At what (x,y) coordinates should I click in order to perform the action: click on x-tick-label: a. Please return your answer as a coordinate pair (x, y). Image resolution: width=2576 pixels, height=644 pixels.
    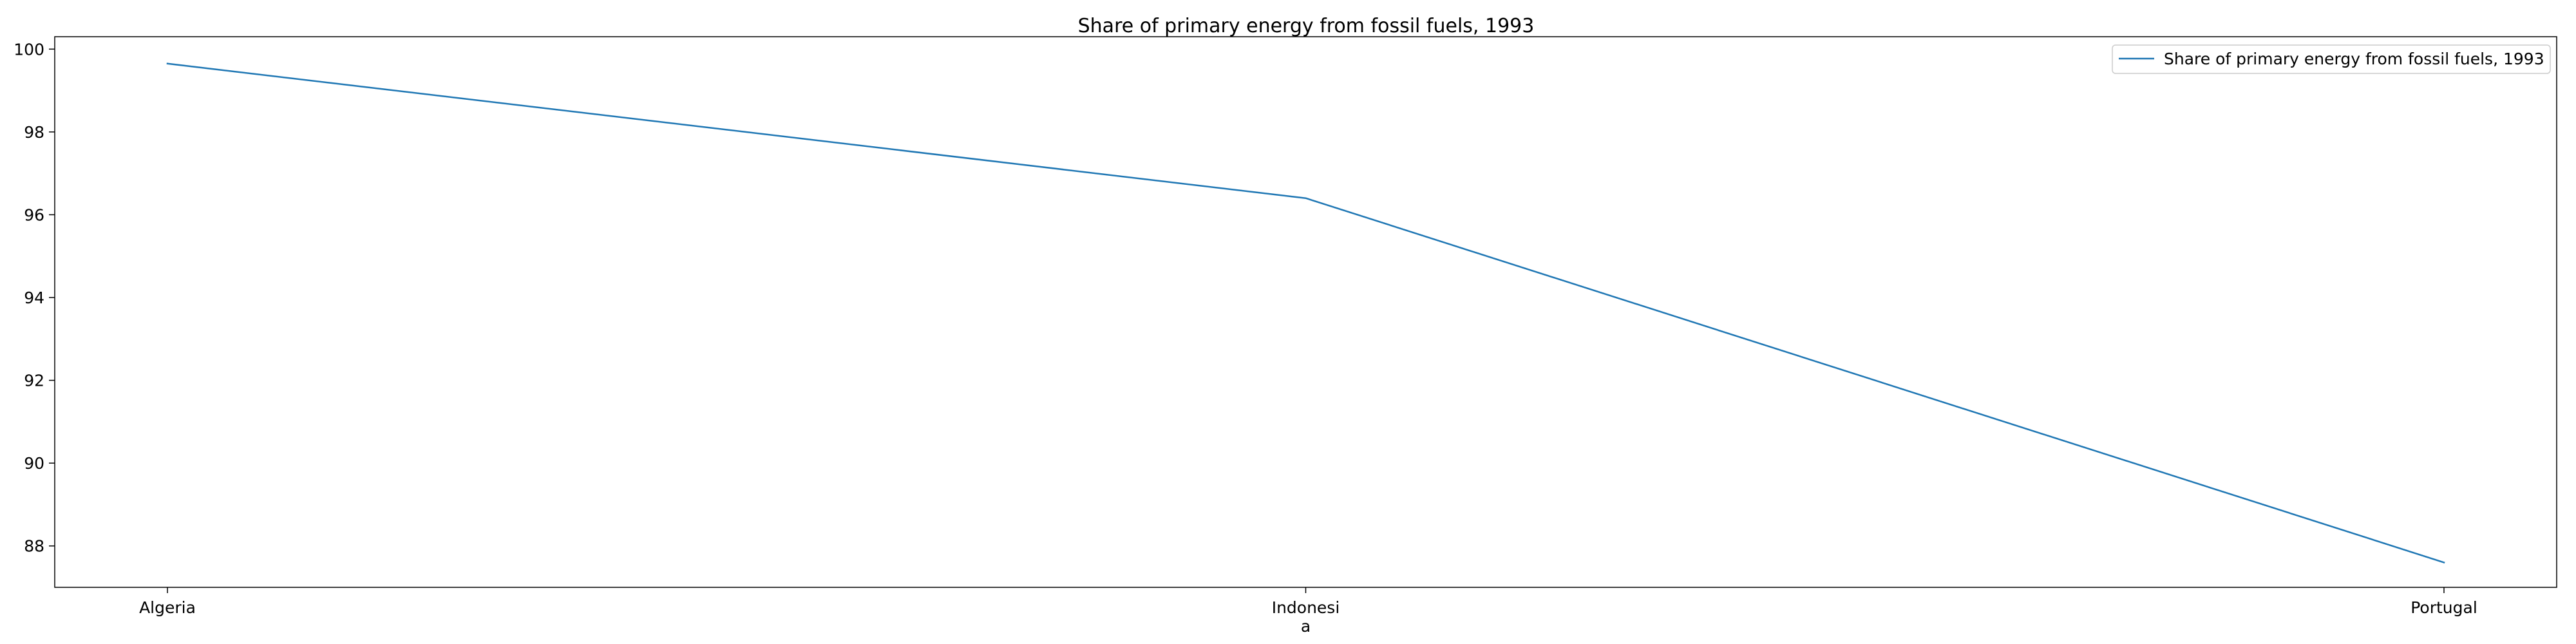
    Looking at the image, I should click on (1306, 626).